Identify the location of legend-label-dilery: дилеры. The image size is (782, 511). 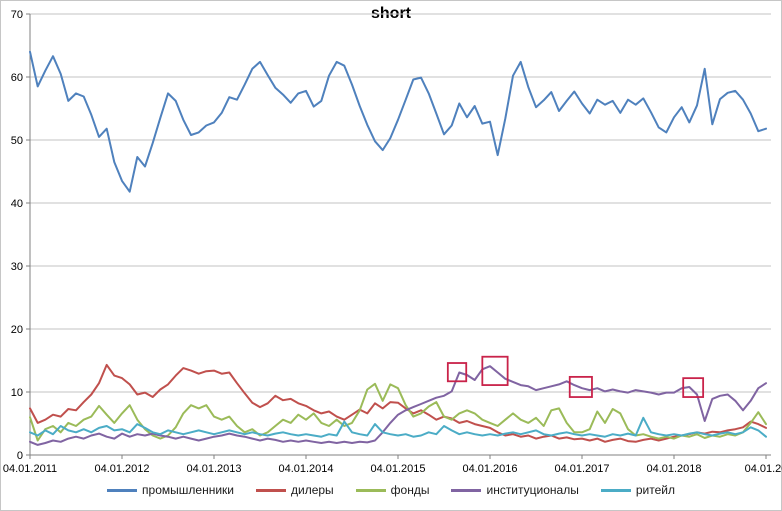
(312, 490).